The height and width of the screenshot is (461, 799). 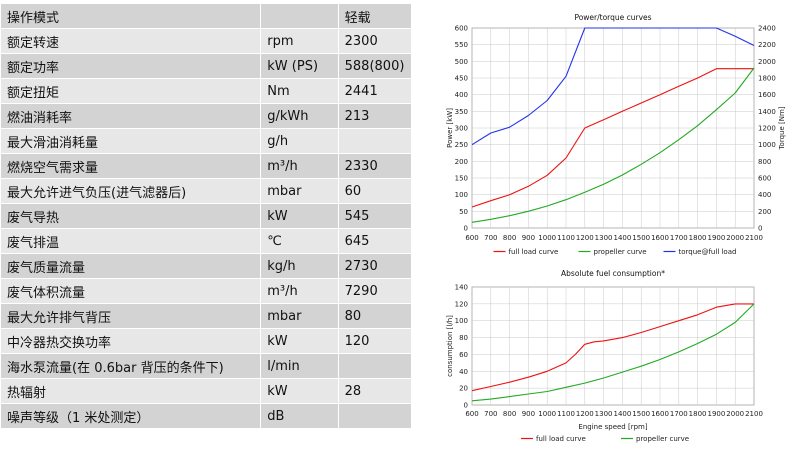 I want to click on spec-name: 废气排温, so click(x=131, y=241).